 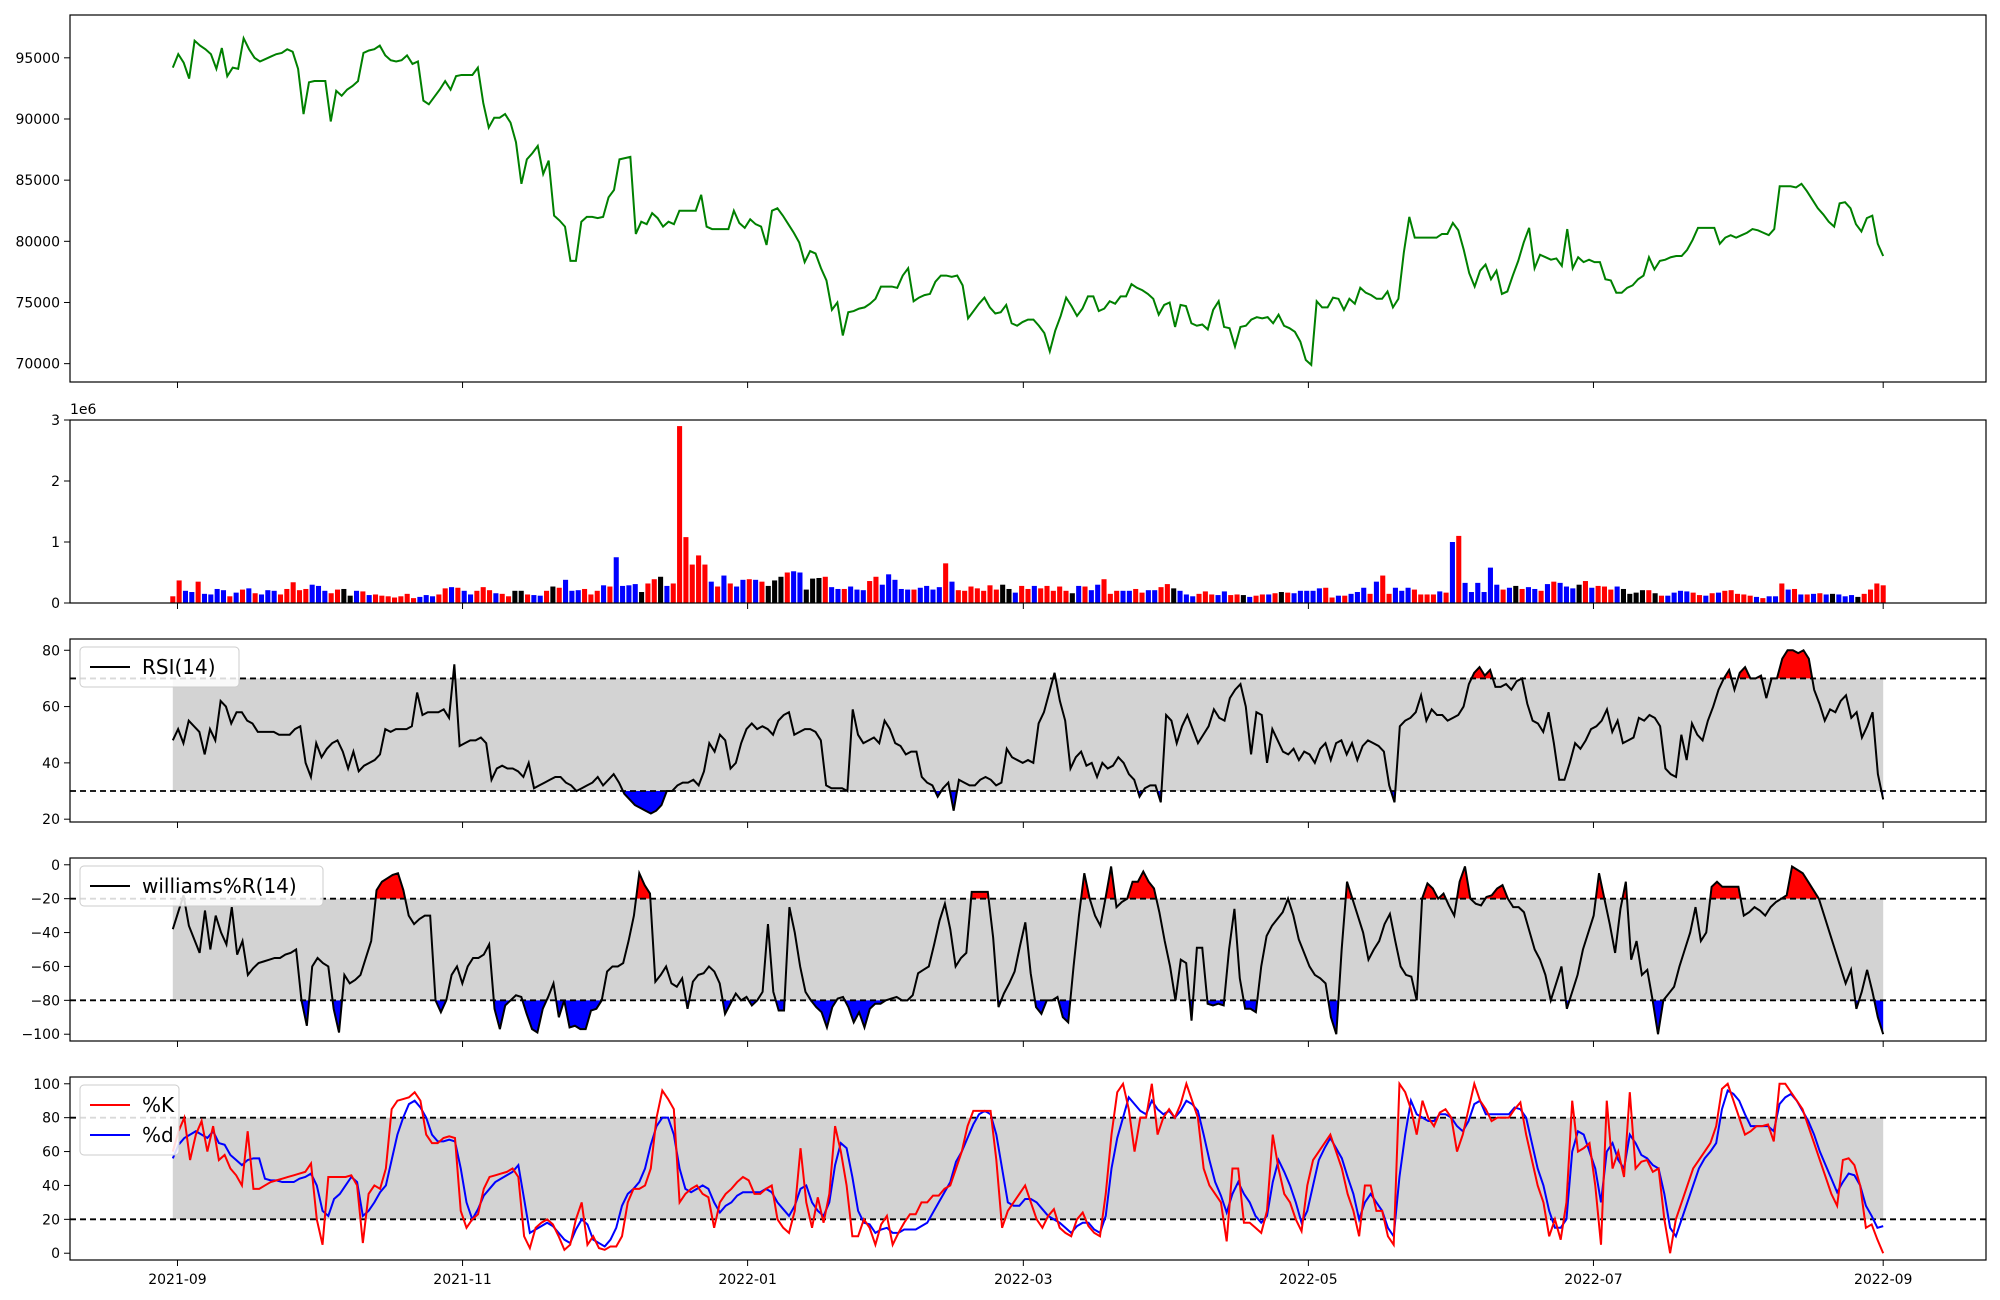 I want to click on rsi-line, so click(x=1028, y=731).